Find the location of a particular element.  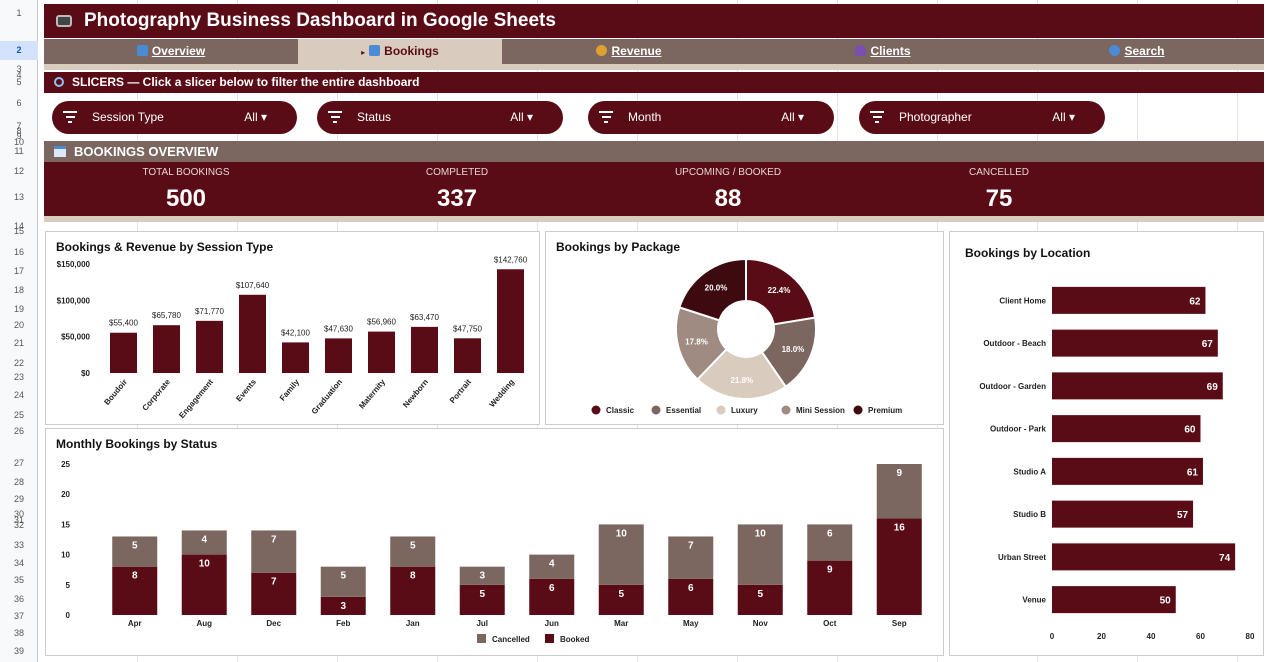

x-tick-label: Jan is located at coordinates (413, 623).